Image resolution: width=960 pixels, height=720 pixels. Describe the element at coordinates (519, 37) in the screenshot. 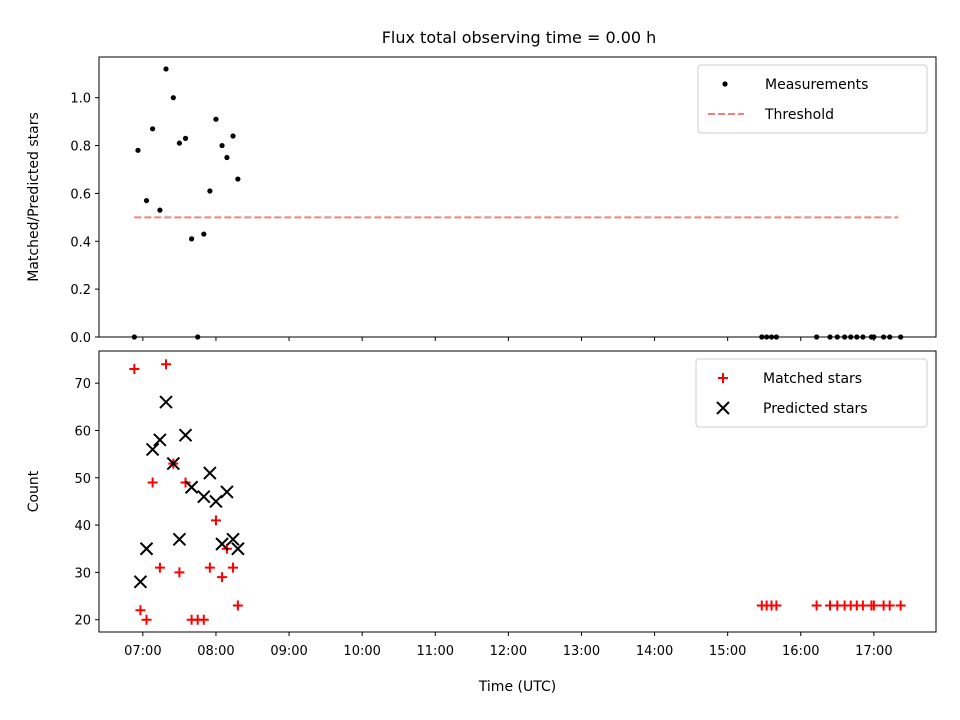

I see `chart-title: Flux total observing time = 0.00 h` at that location.